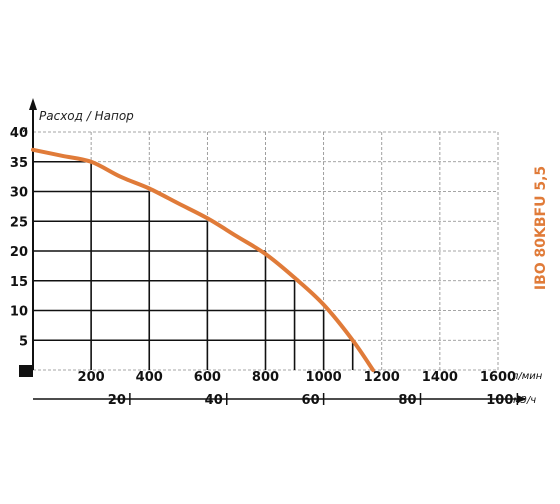 The width and height of the screenshot is (560, 504). What do you see at coordinates (24, 130) in the screenshot?
I see `y-unit-label: м` at bounding box center [24, 130].